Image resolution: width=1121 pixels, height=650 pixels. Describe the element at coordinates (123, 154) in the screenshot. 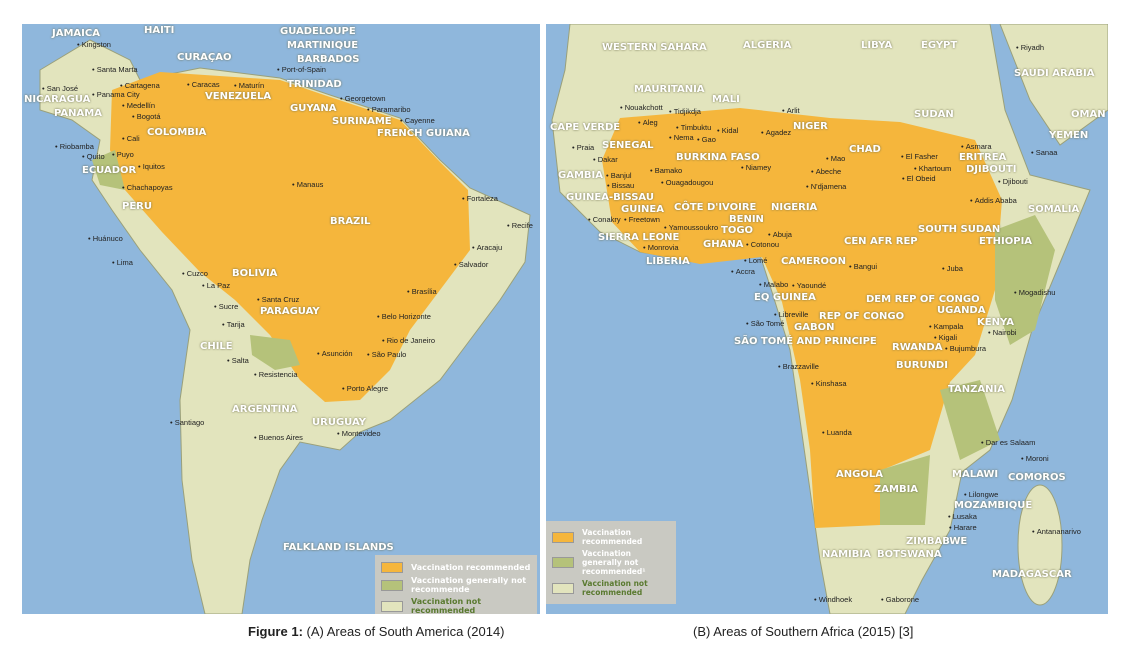

I see `city-label: Puyo` at that location.